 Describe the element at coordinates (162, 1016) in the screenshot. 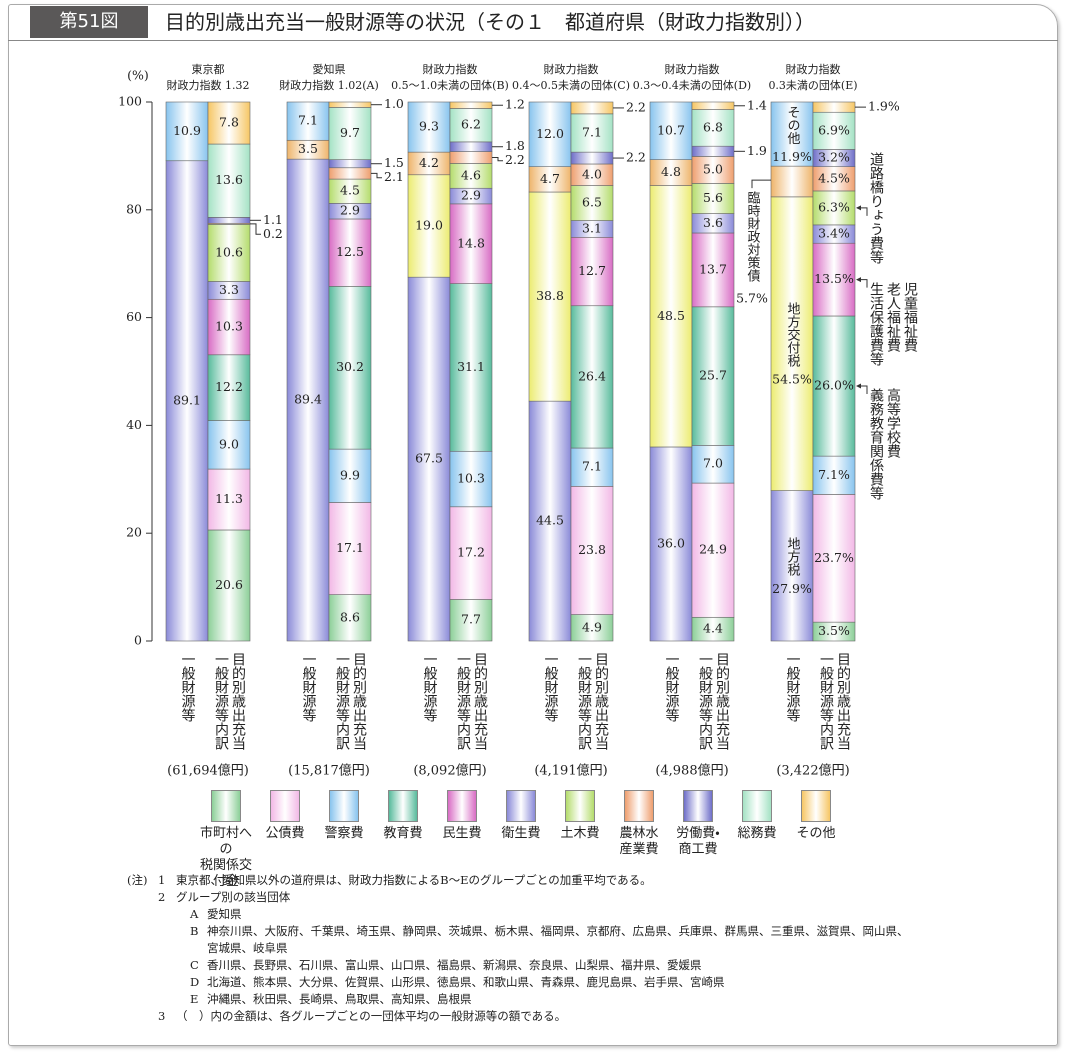

I see `note-number: 3` at that location.